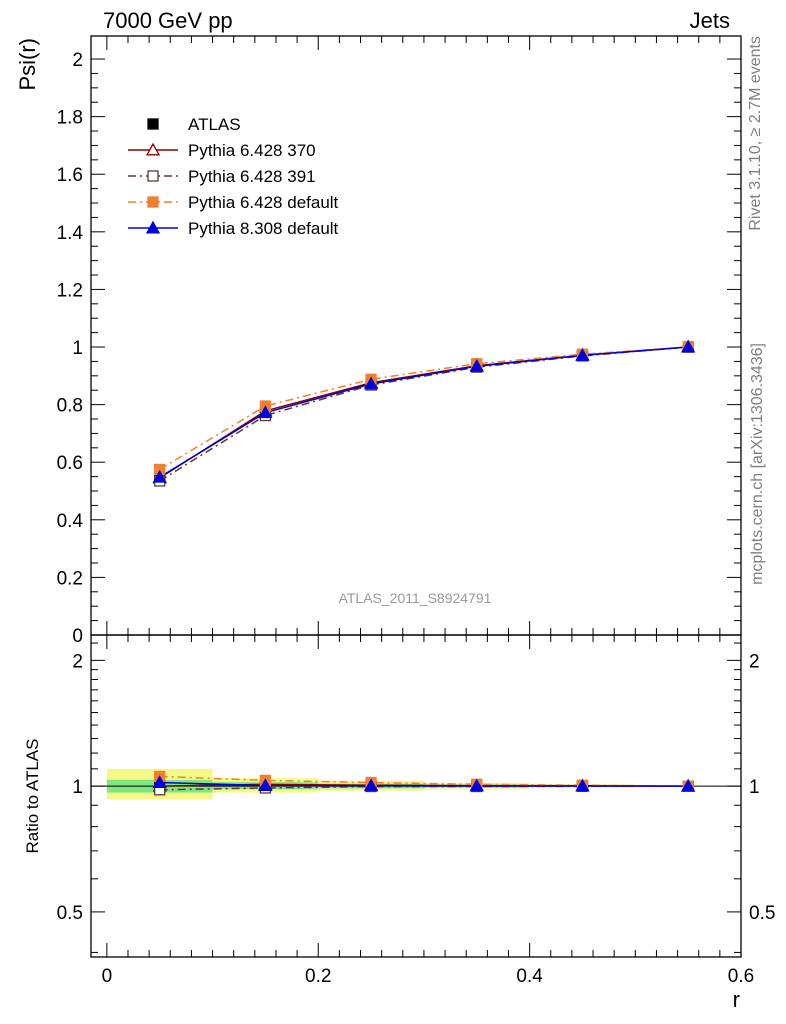  Describe the element at coordinates (318, 976) in the screenshot. I see `xtick-label-1: 0.2` at that location.